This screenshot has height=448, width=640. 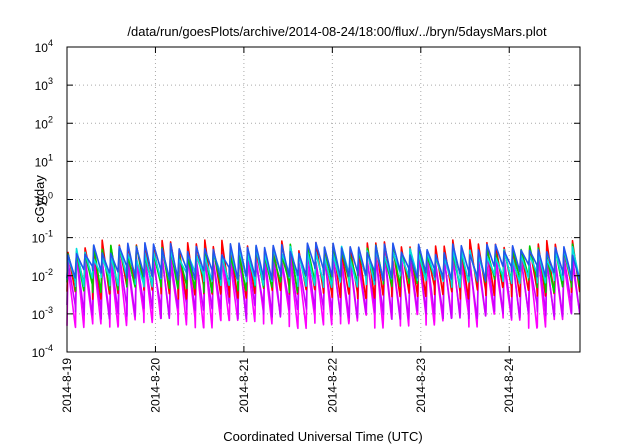 What do you see at coordinates (44, 122) in the screenshot?
I see `y-tick-label: 10²` at bounding box center [44, 122].